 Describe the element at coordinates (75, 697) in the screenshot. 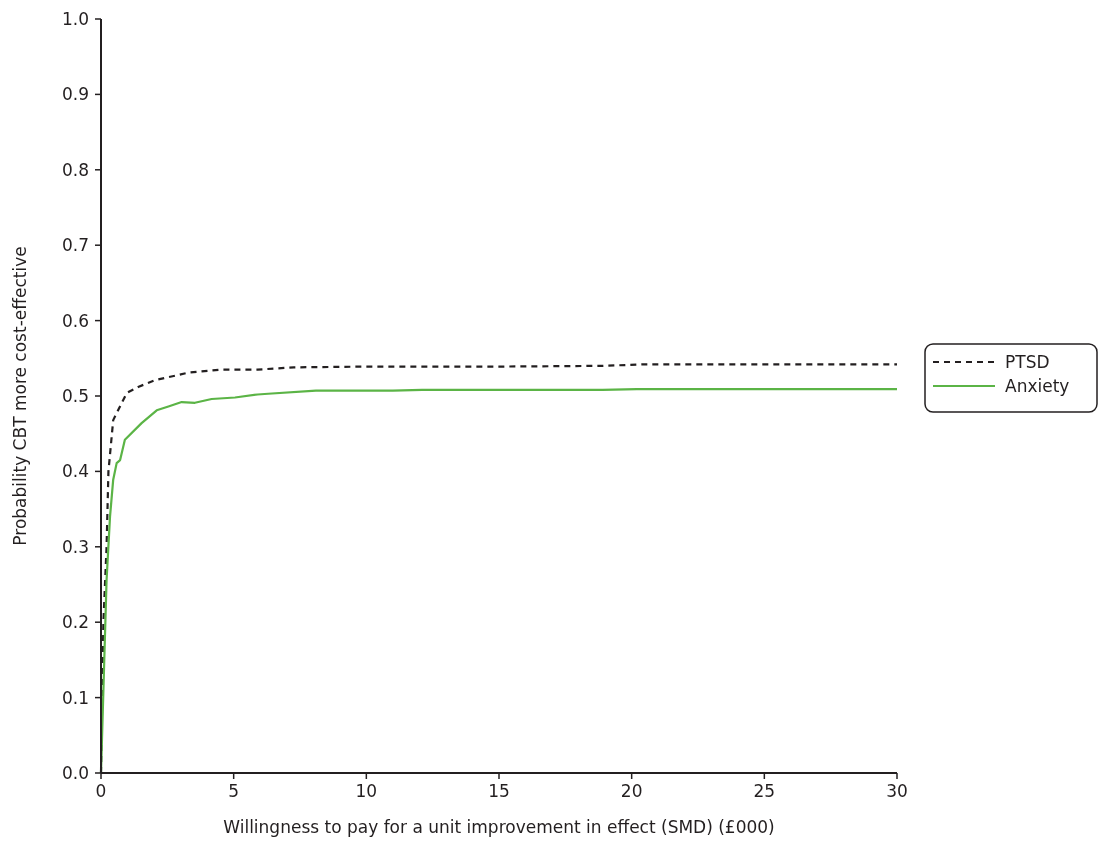

I see `y-tick-label: 0.1` at that location.